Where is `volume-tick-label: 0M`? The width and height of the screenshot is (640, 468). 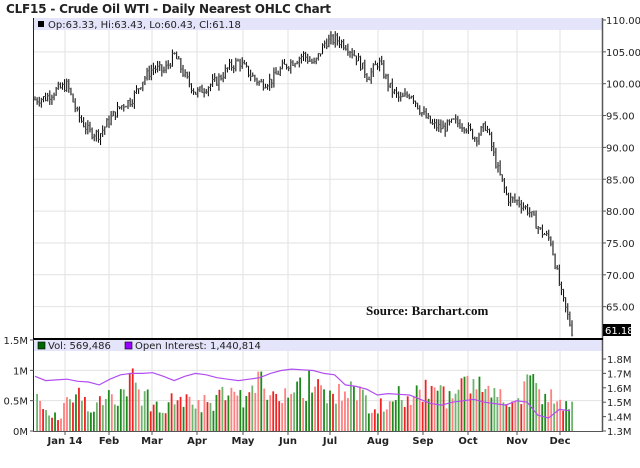
volume-tick-label: 0M is located at coordinates (20, 432).